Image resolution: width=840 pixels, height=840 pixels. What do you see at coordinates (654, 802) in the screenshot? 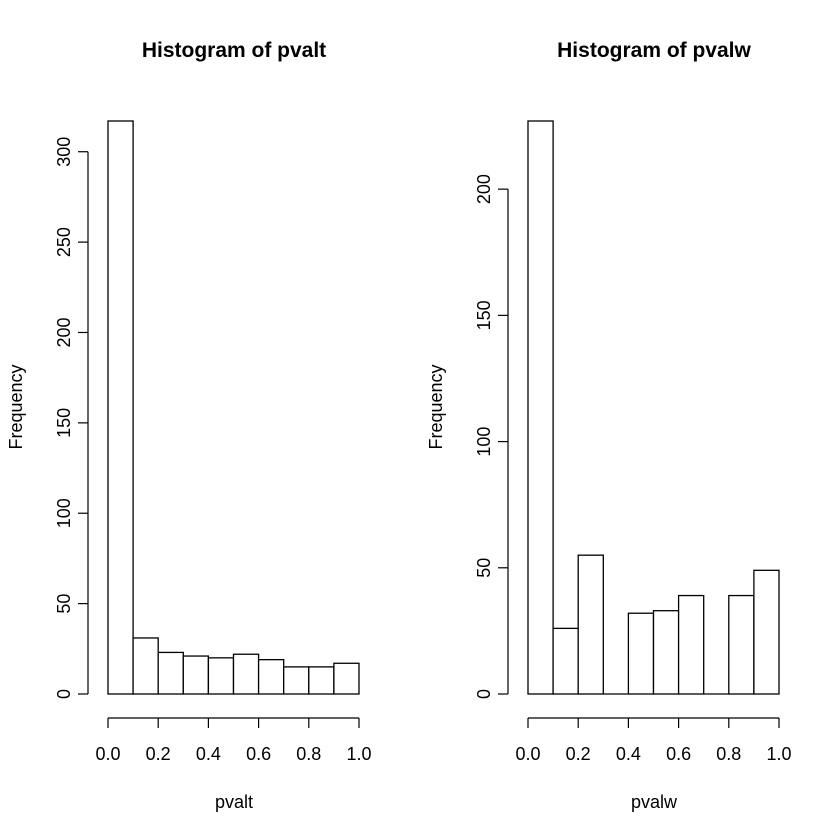
I see `x-axis-label: pvalw` at bounding box center [654, 802].